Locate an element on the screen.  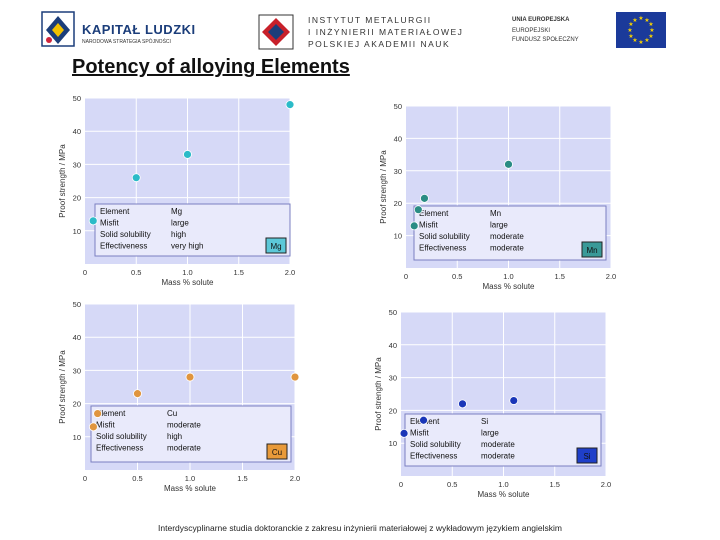
x-tick-label: 1.5 is located at coordinates (555, 484).